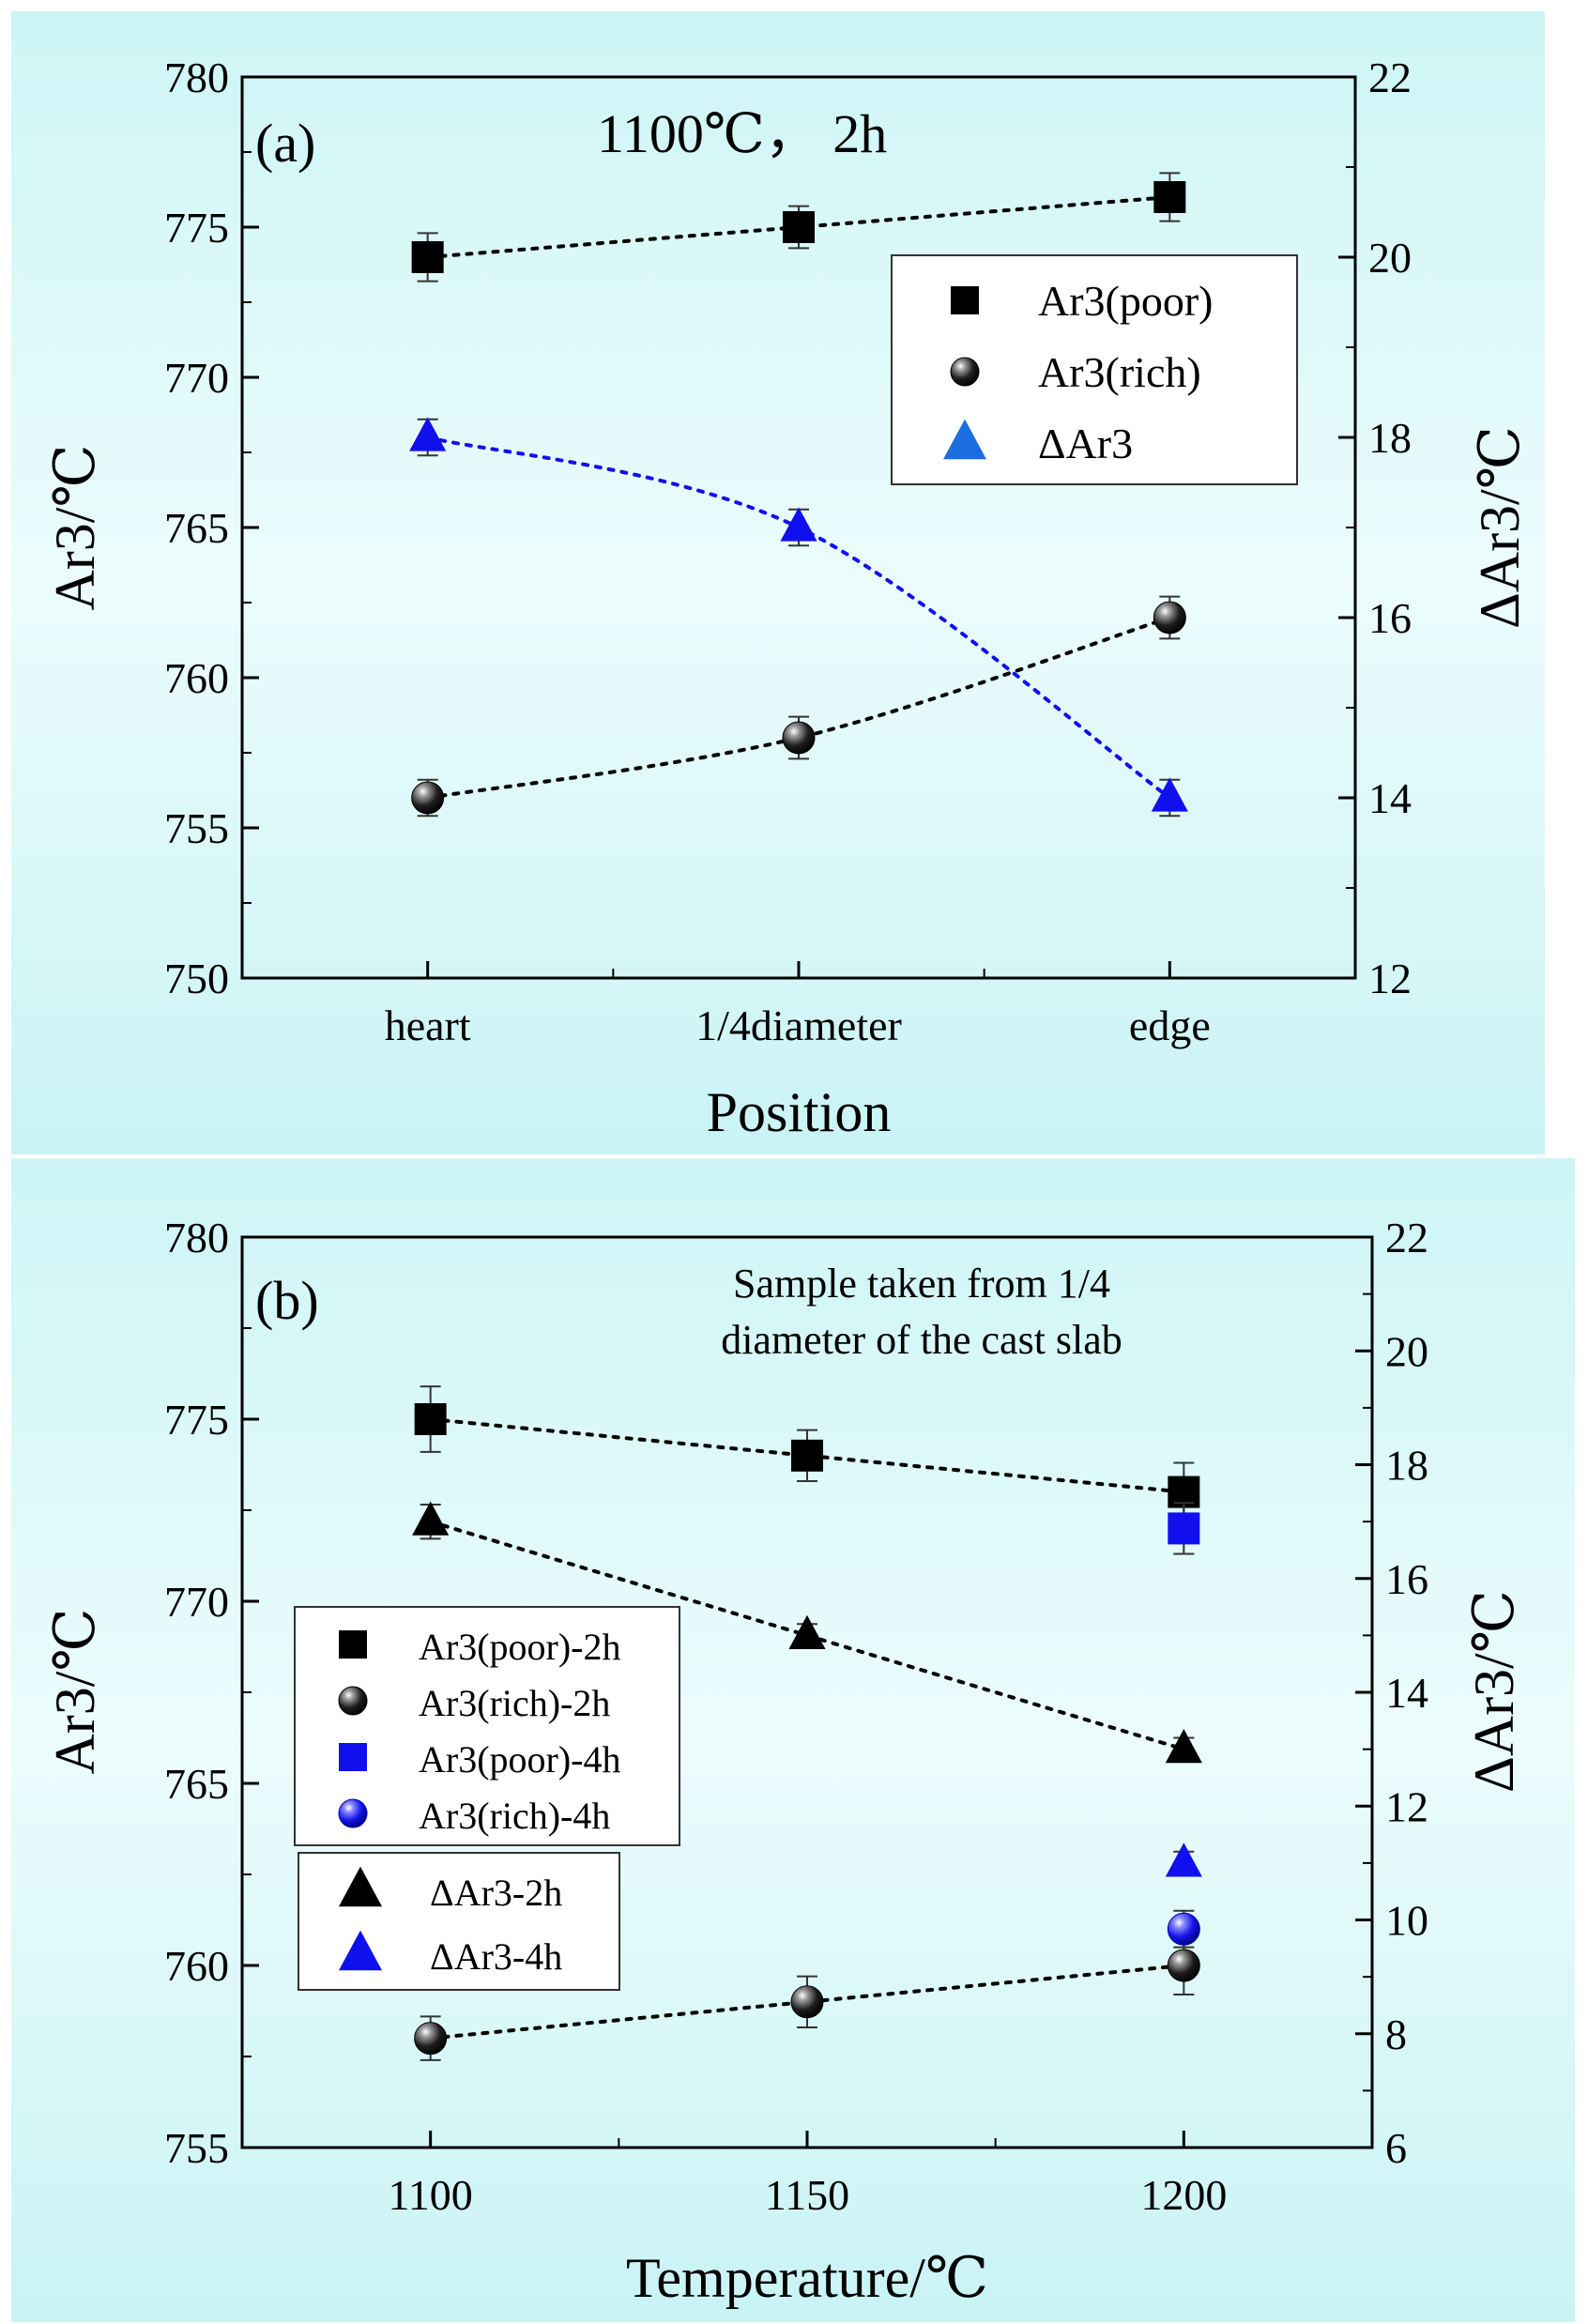 The image size is (1588, 2324). I want to click on a-ytick-label: 765, so click(196, 528).